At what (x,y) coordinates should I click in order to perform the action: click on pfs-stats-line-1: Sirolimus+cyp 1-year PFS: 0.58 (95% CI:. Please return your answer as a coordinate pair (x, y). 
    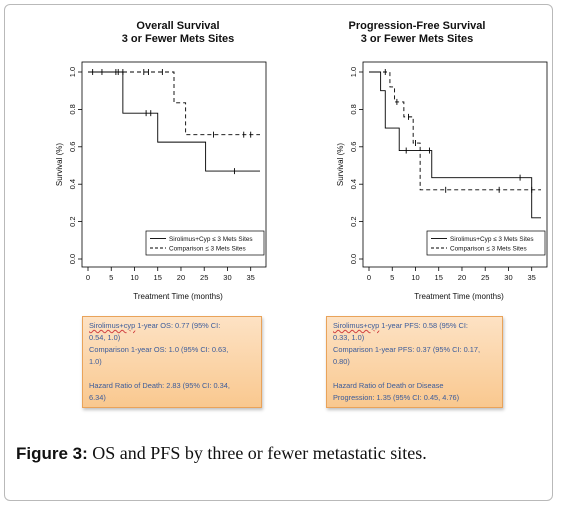
    Looking at the image, I should click on (414, 326).